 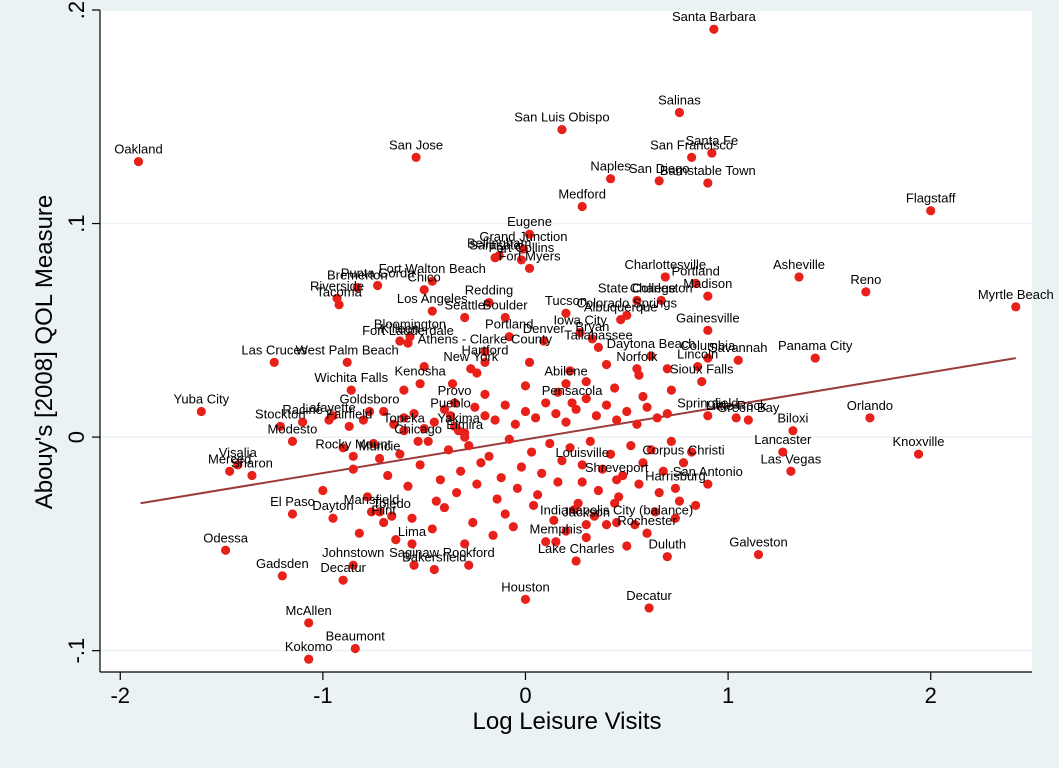 What do you see at coordinates (610, 166) in the screenshot?
I see `point-label: Naples` at bounding box center [610, 166].